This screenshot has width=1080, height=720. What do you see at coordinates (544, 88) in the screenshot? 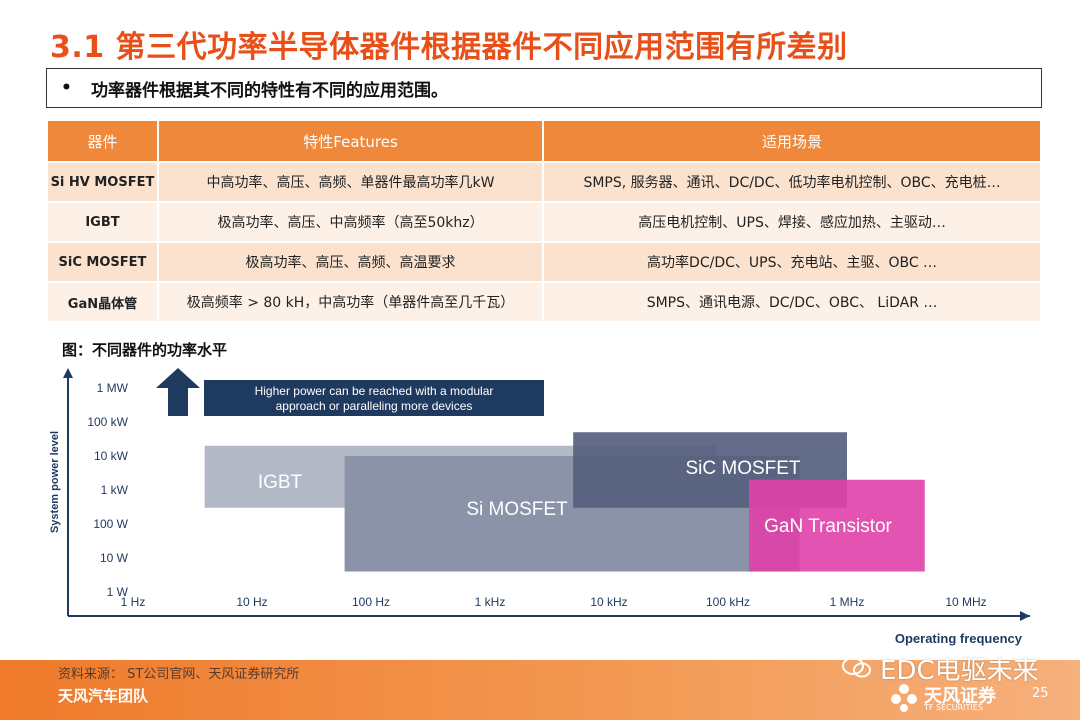
I see `bullet-box: • 功率器件根据其不同的特性有不同的应用范围。` at bounding box center [544, 88].